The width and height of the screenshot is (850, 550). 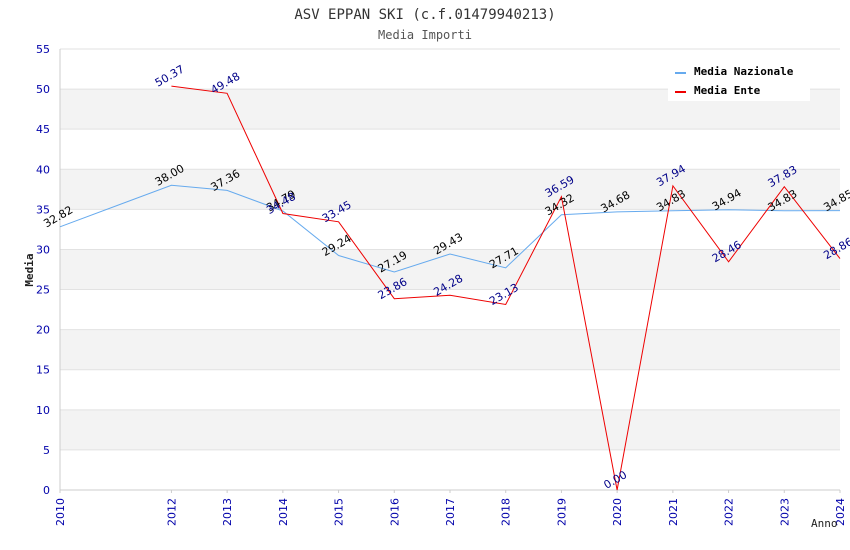 I want to click on x-tick-label: 2022, so click(x=729, y=512).